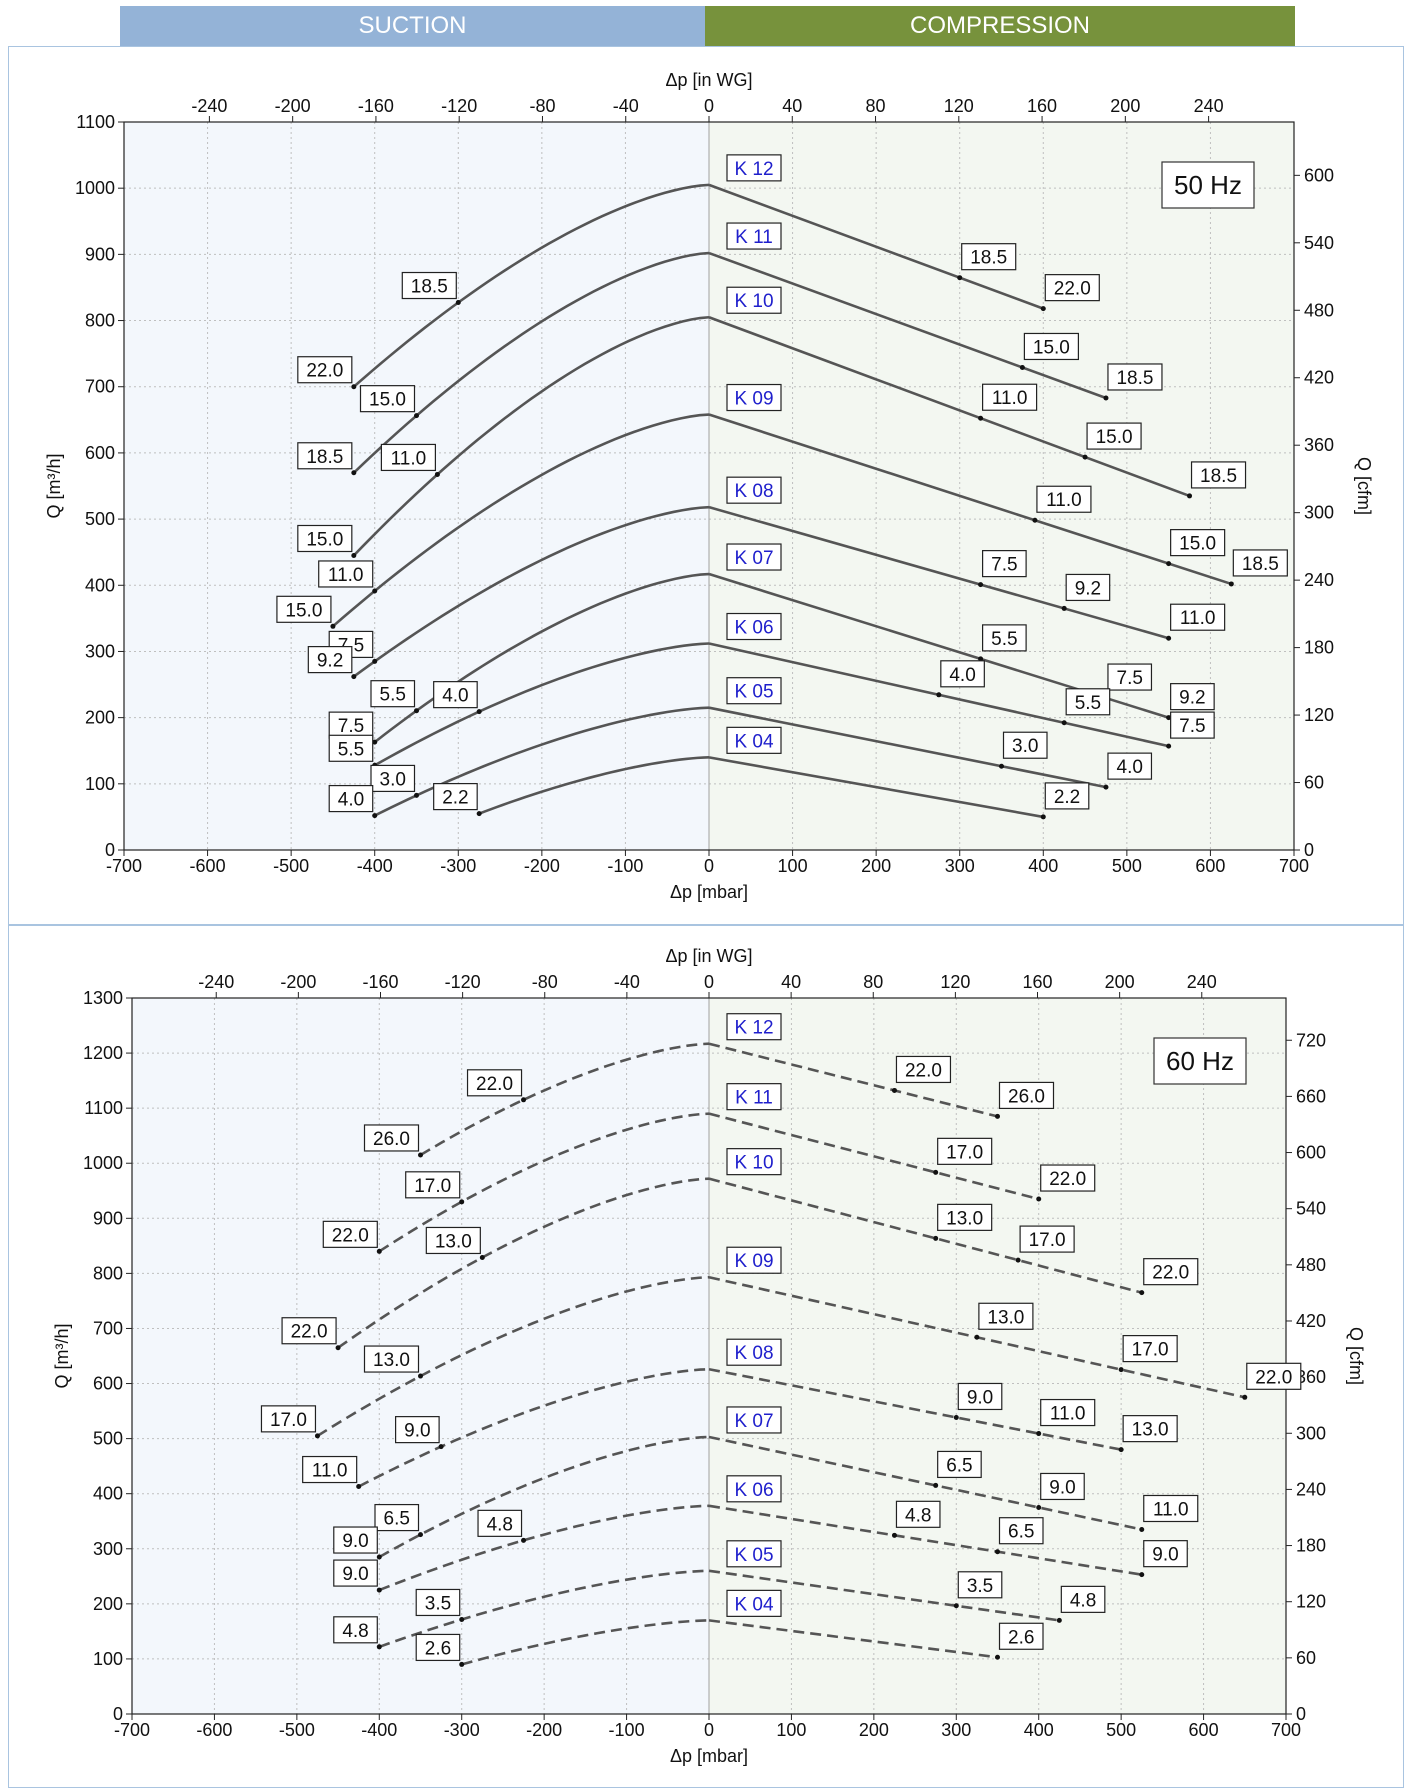  What do you see at coordinates (108, 1328) in the screenshot?
I see `y-tick-label: 700` at bounding box center [108, 1328].